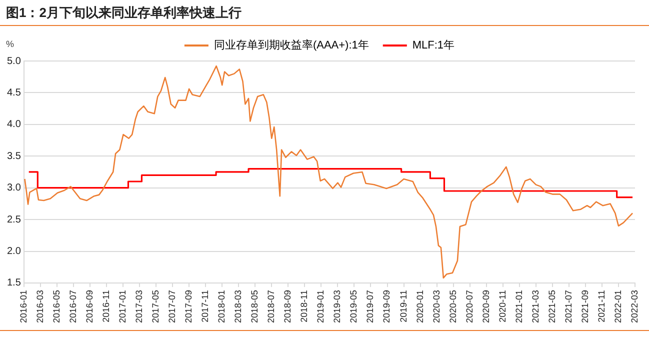  I want to click on x-tick-label: 2017-07, so click(172, 306).